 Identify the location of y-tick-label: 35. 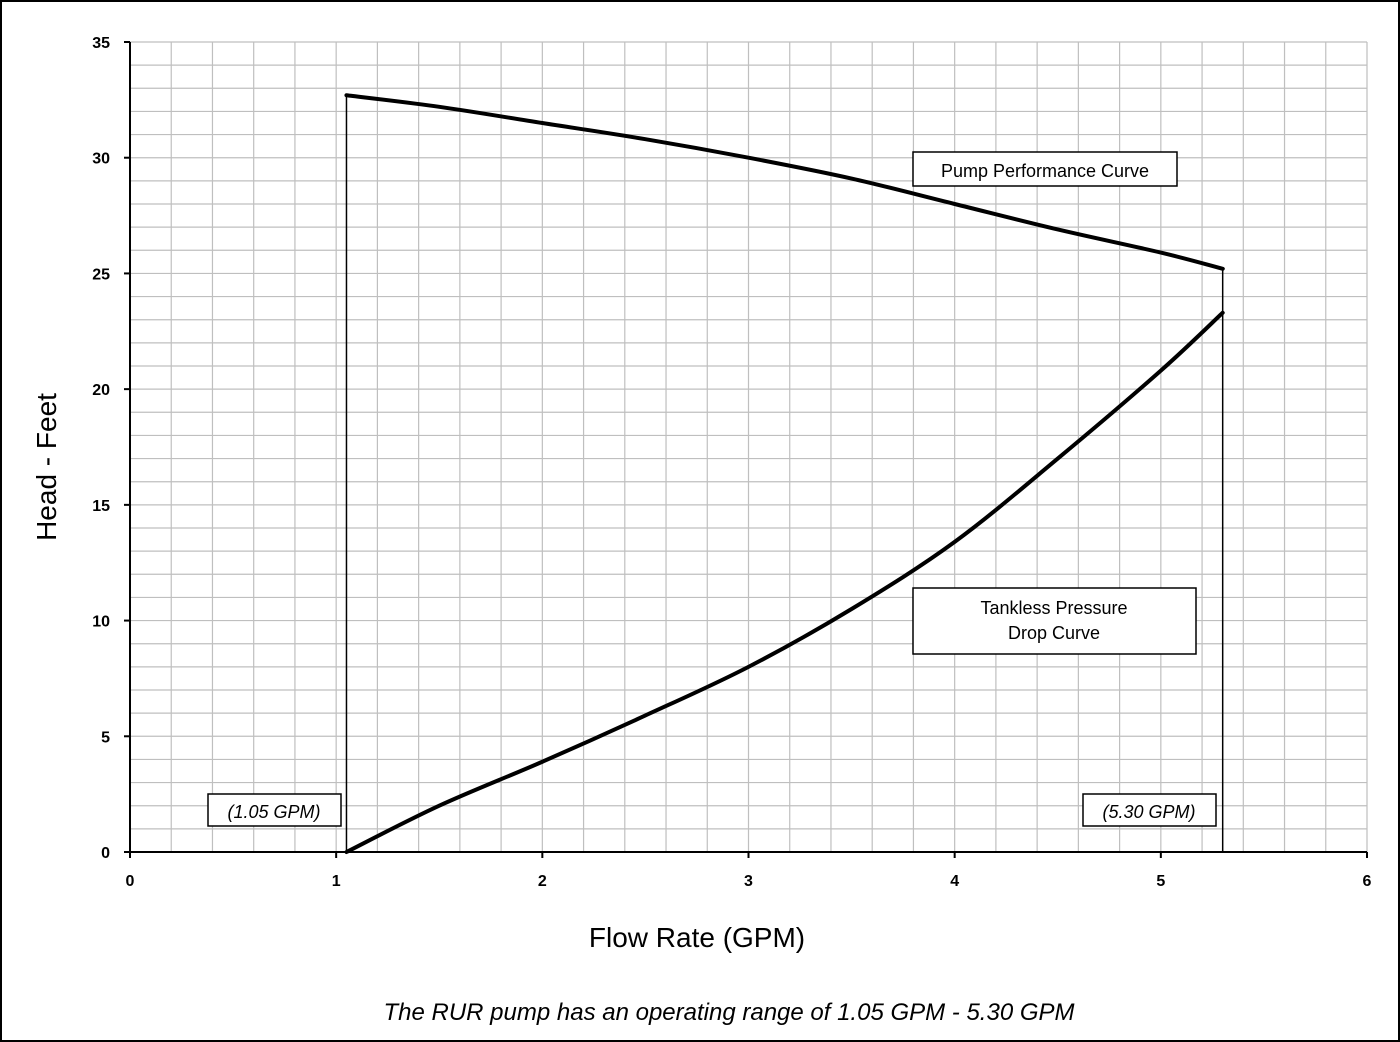
(101, 43).